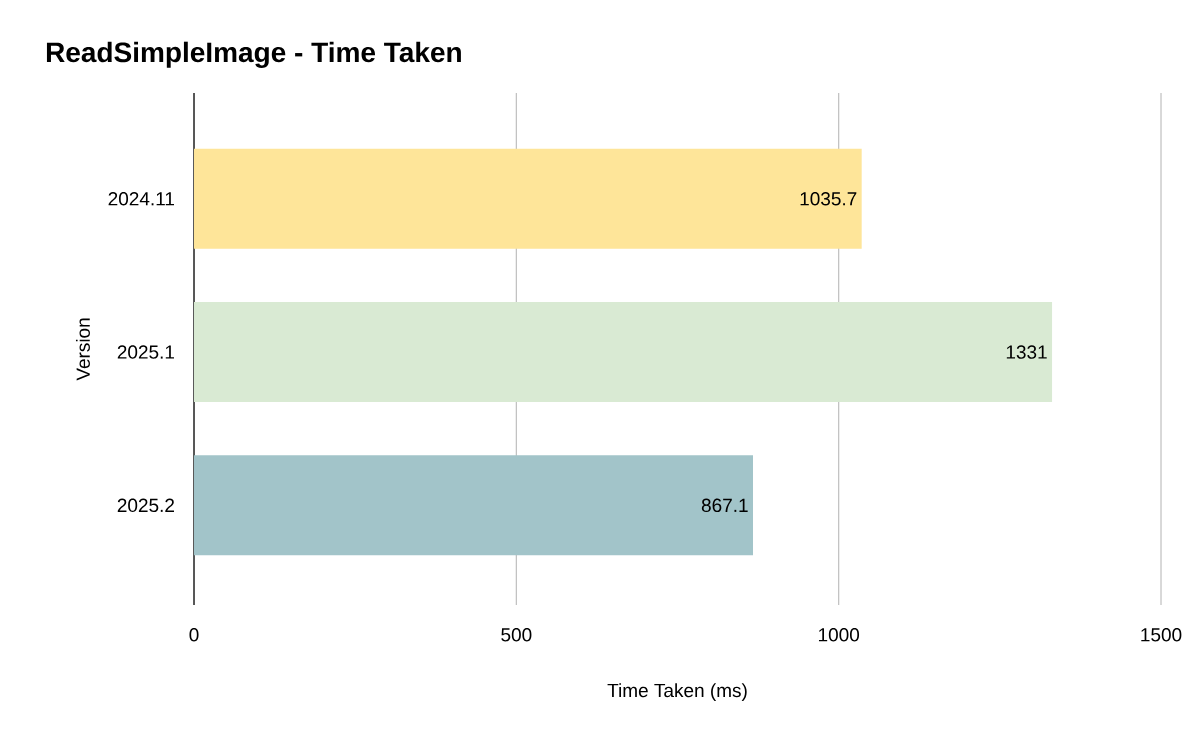  What do you see at coordinates (516, 635) in the screenshot?
I see `x-tick-label: 500` at bounding box center [516, 635].